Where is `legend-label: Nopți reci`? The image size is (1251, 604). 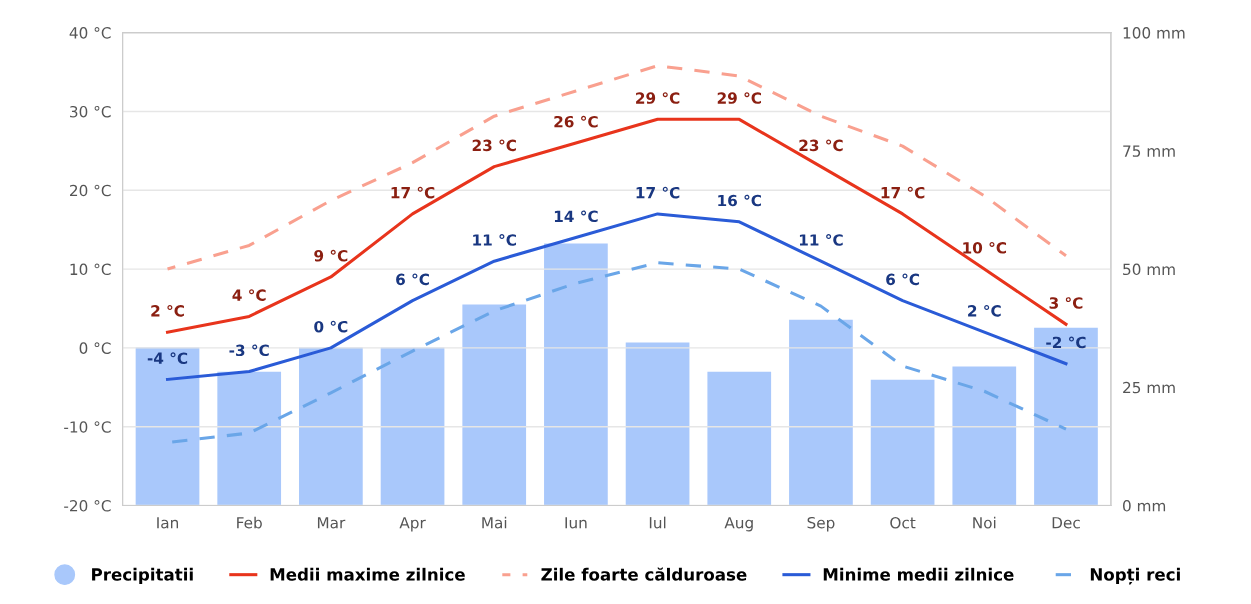
legend-label: Nopți reci is located at coordinates (1135, 576).